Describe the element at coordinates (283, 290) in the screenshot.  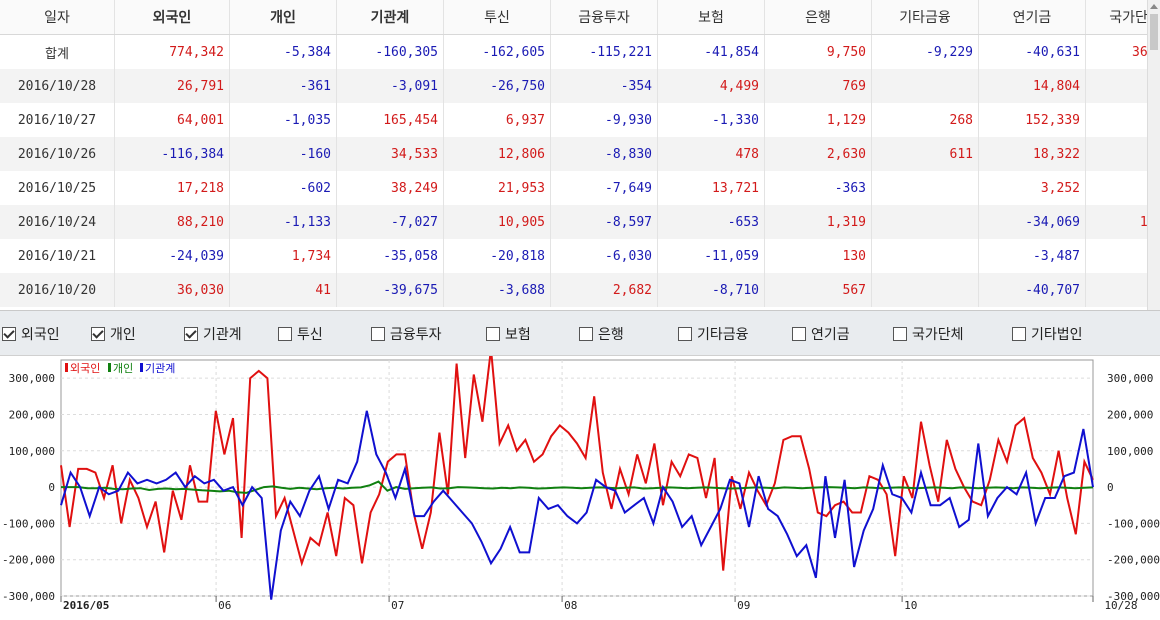
I see `value-cell: 41` at that location.